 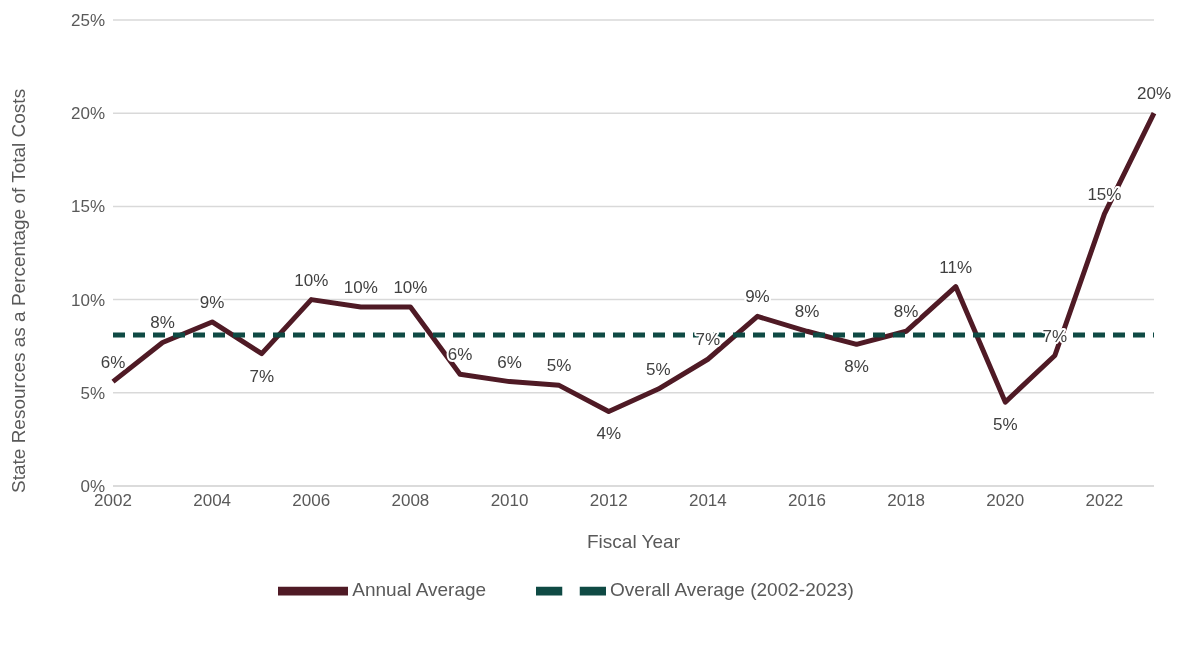 I want to click on legend-label: Annual Average, so click(x=419, y=590).